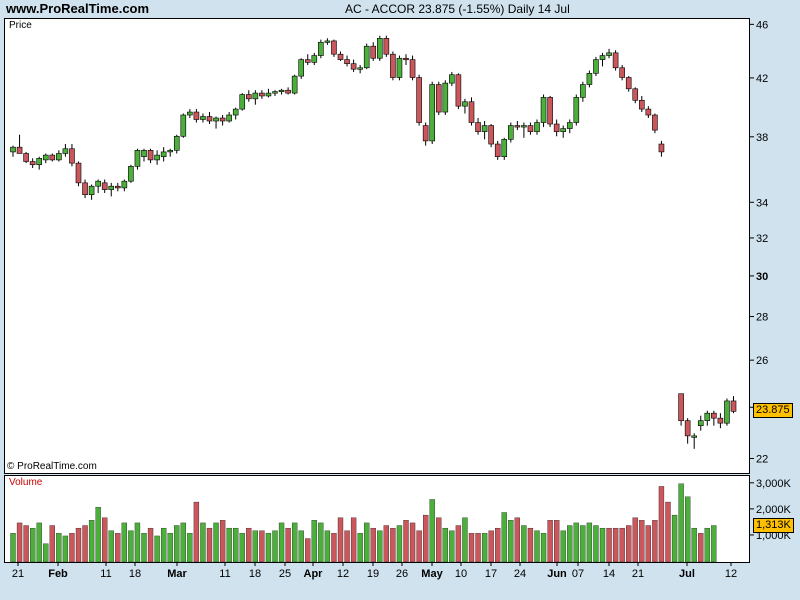 This screenshot has width=800, height=600. What do you see at coordinates (762, 79) in the screenshot?
I see `price-tick-label: 42` at bounding box center [762, 79].